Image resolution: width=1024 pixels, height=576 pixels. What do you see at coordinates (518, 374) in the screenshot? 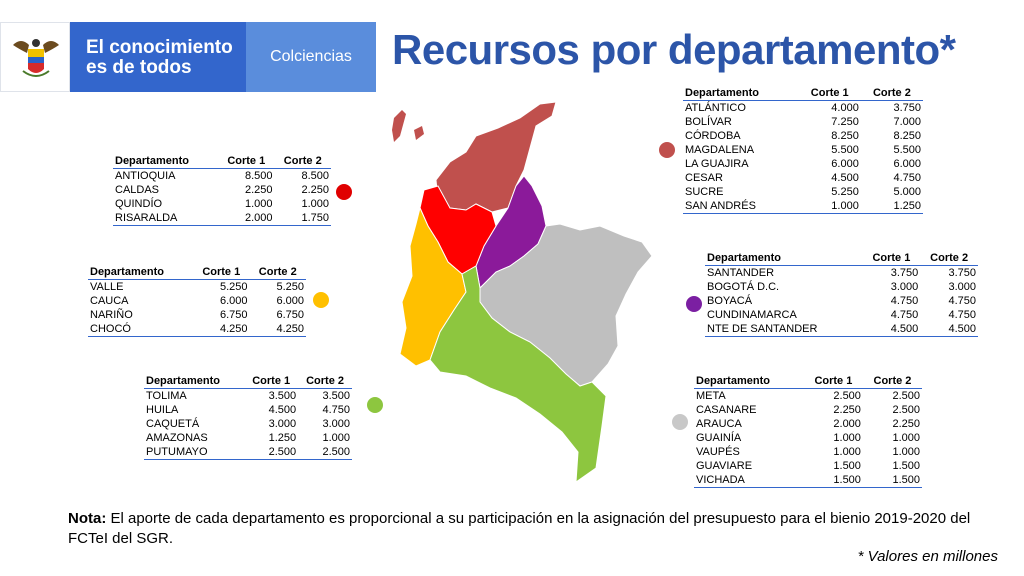
I see `map-region-sur` at bounding box center [518, 374].